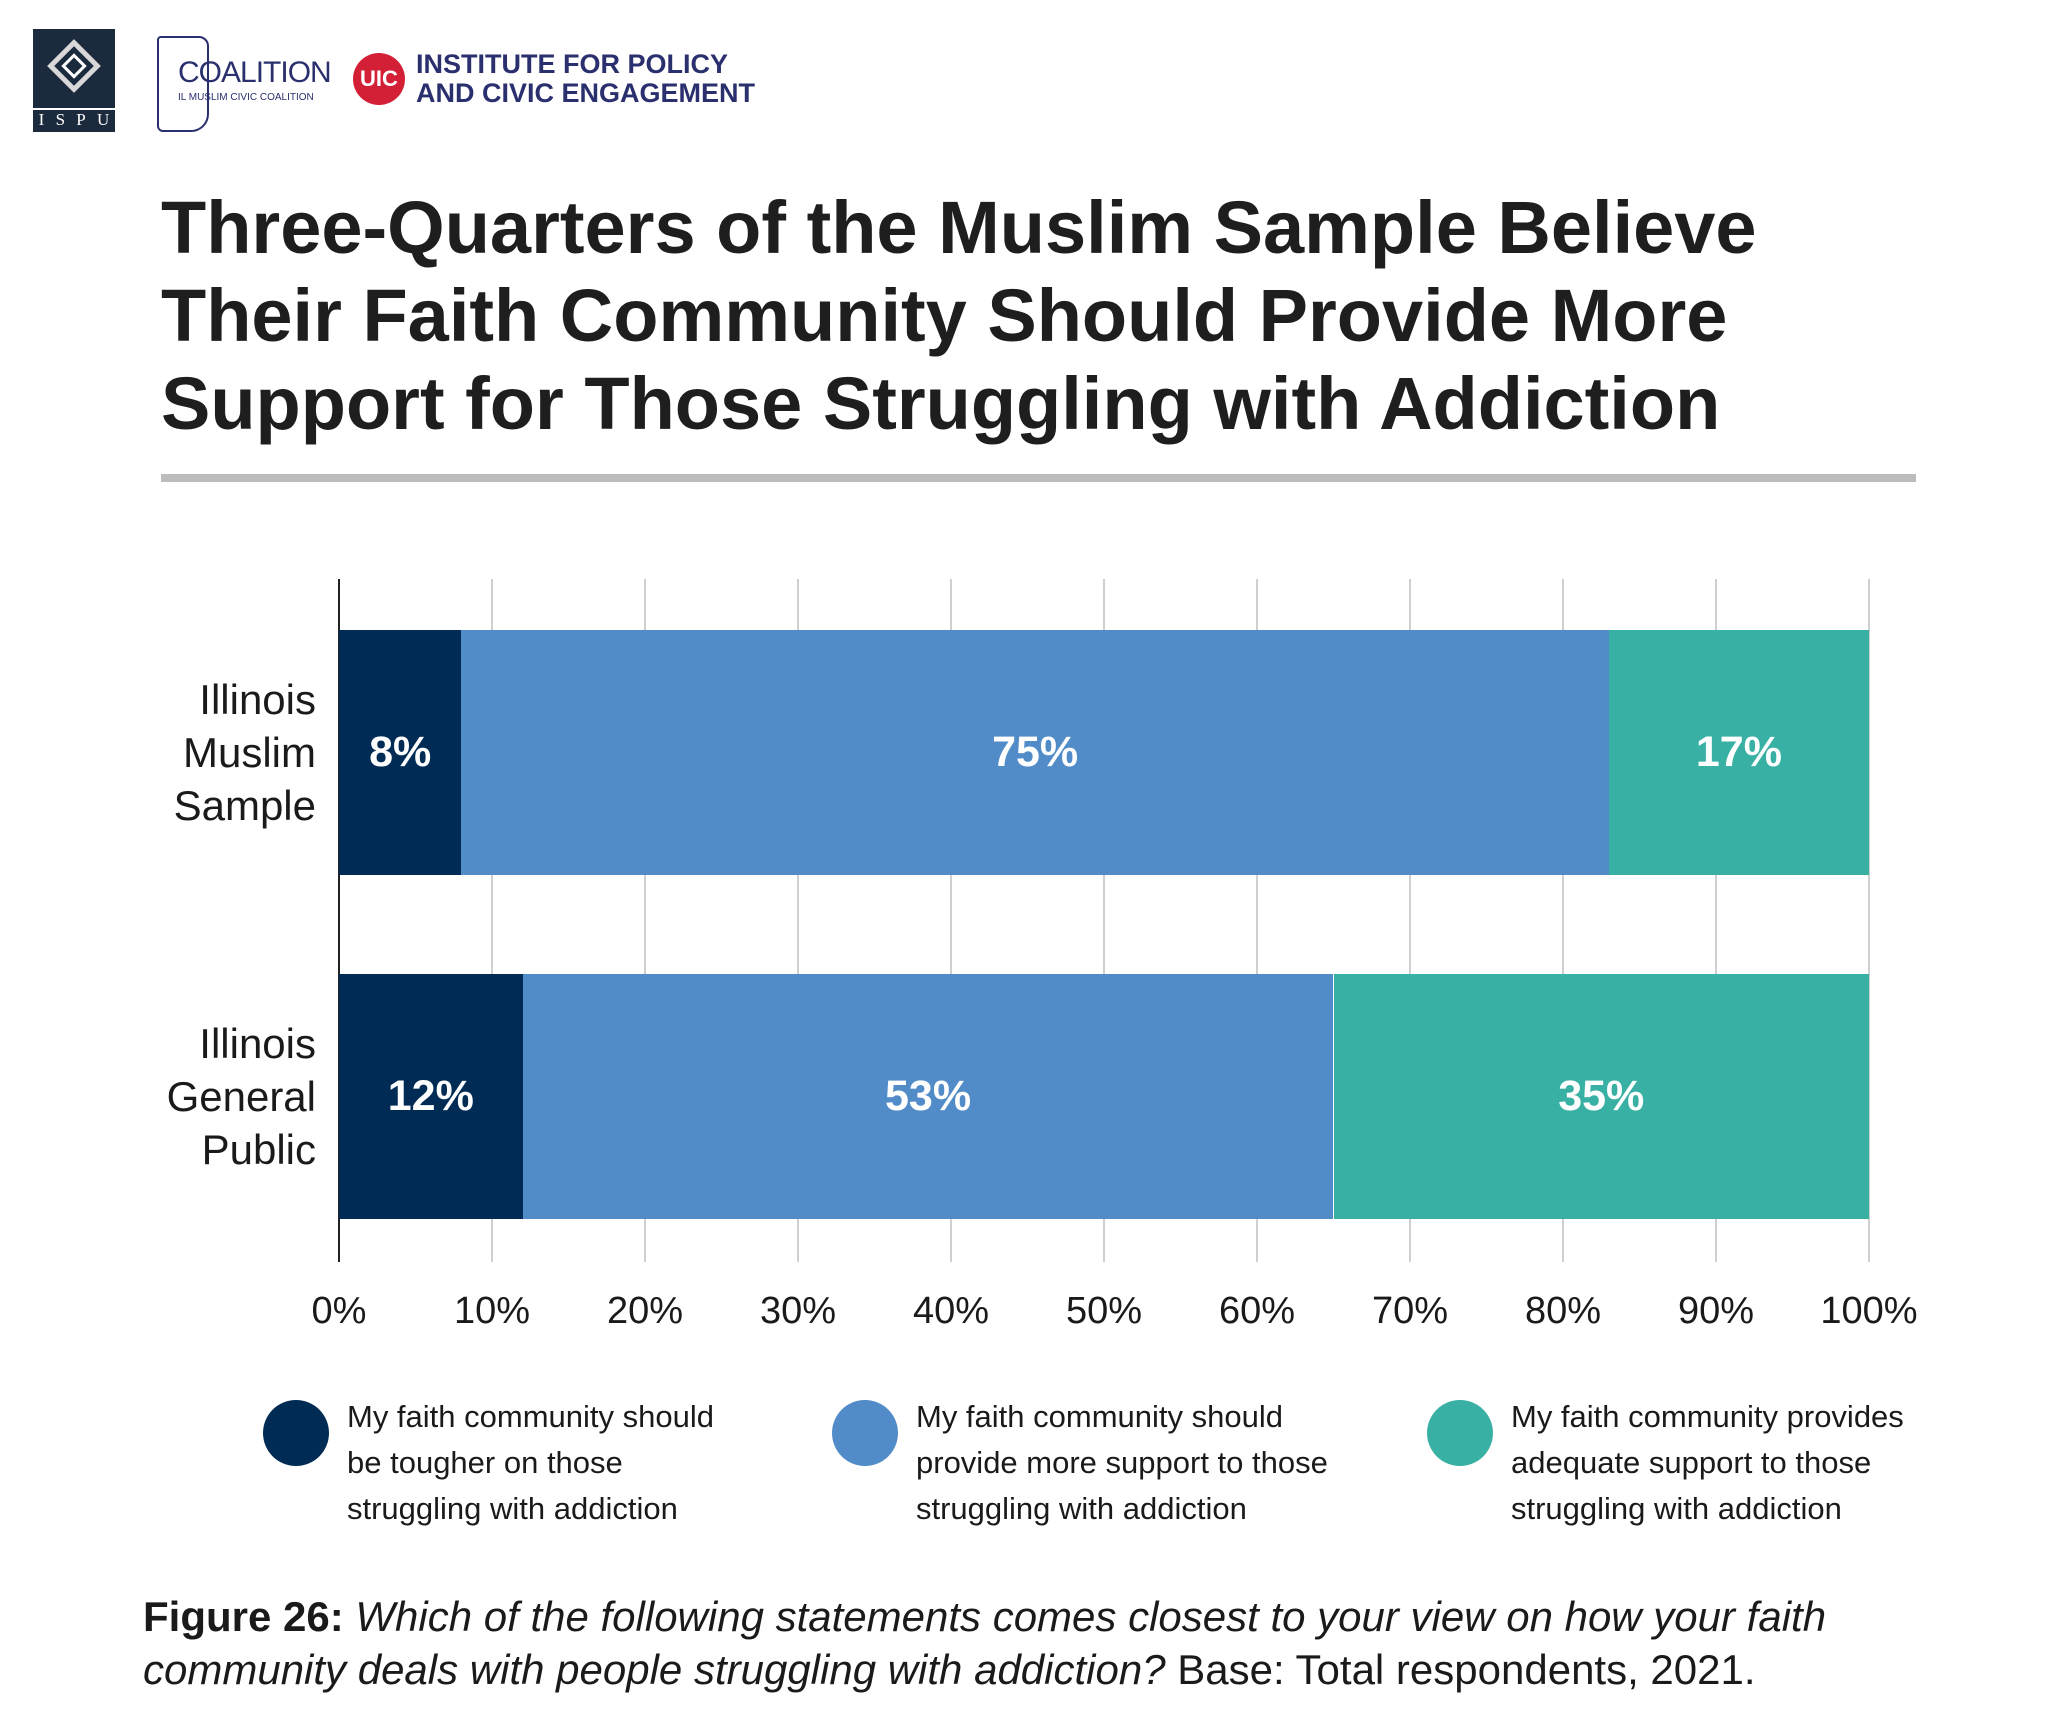  Describe the element at coordinates (249, 752) in the screenshot. I see `category-label-line: Muslim` at that location.